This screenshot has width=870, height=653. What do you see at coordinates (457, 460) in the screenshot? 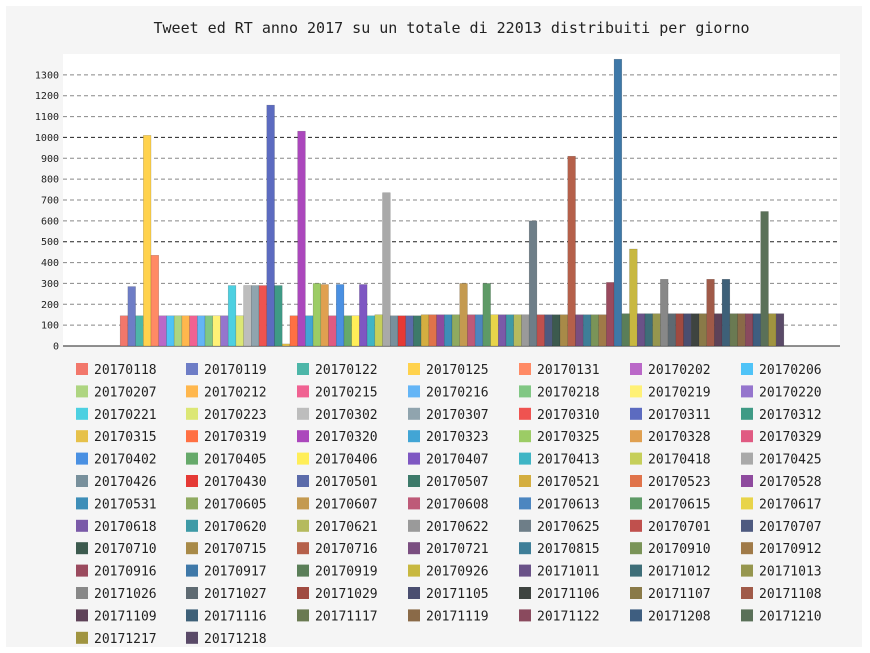
I see `legend-label-20170407: 20170407` at bounding box center [457, 460].